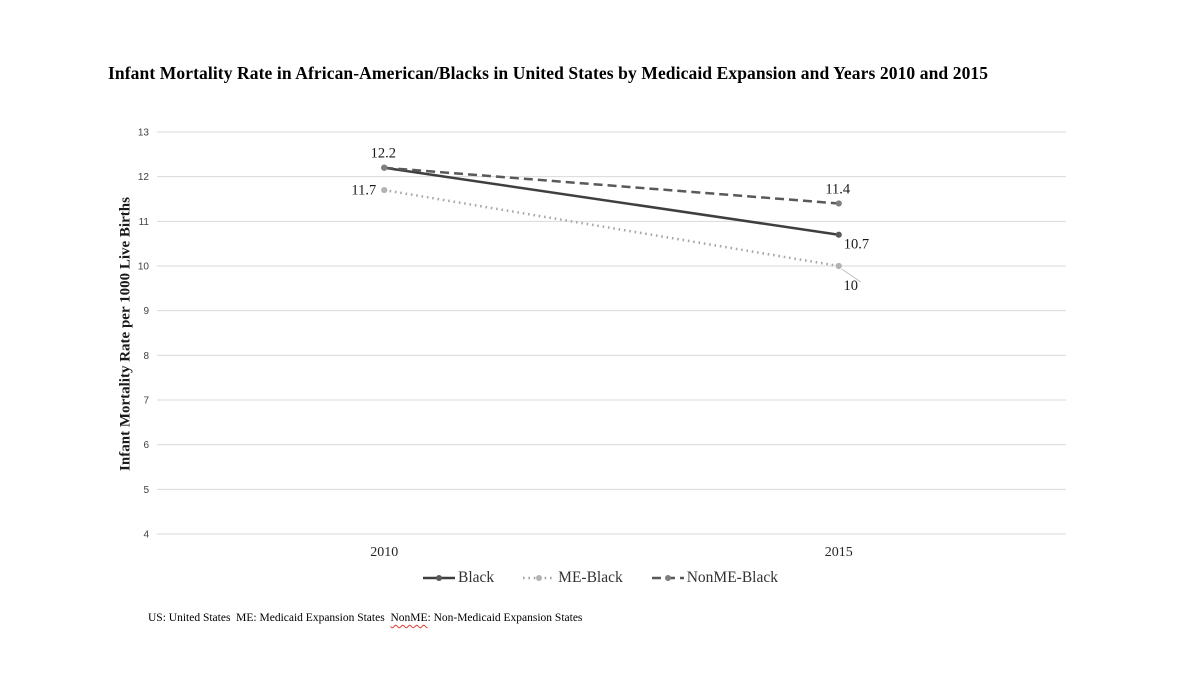 This screenshot has width=1200, height=696. I want to click on y-tick-label: 5, so click(146, 490).